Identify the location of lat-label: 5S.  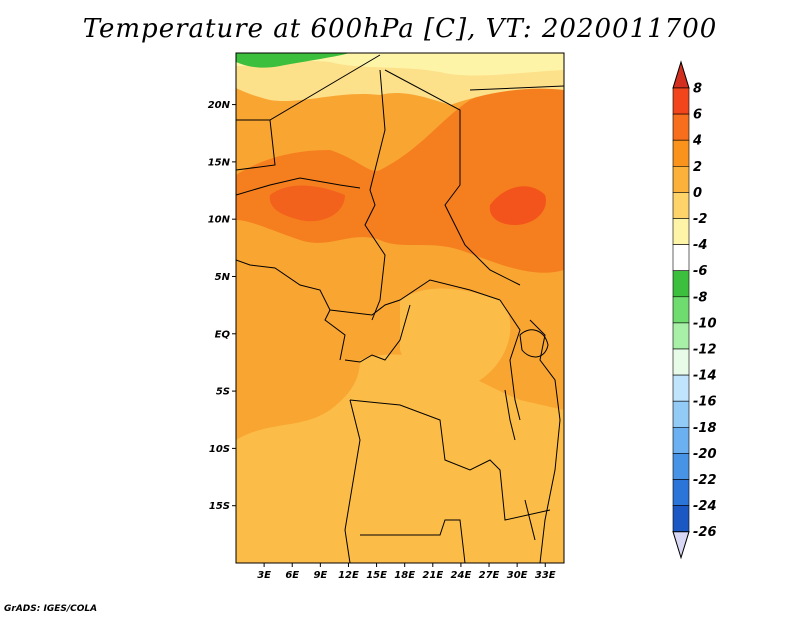
(223, 392).